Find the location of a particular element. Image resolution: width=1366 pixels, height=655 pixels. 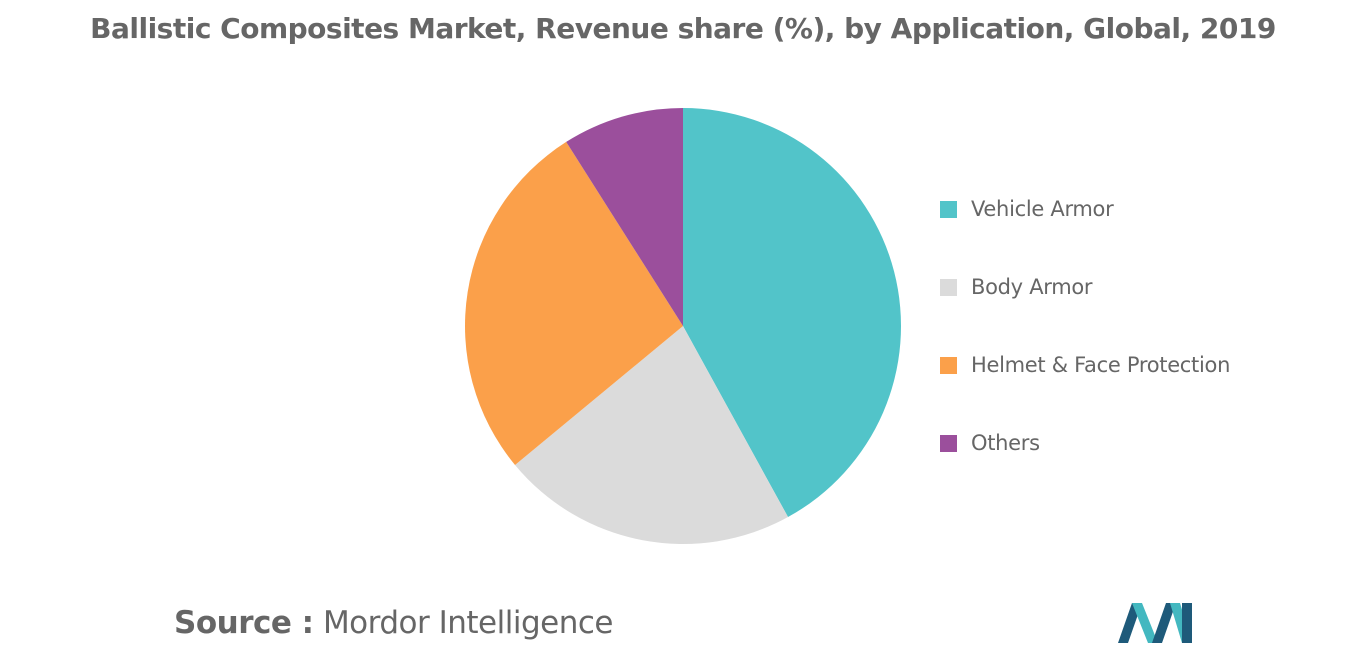

legend-label-body-armor: Body Armor is located at coordinates (1032, 287).